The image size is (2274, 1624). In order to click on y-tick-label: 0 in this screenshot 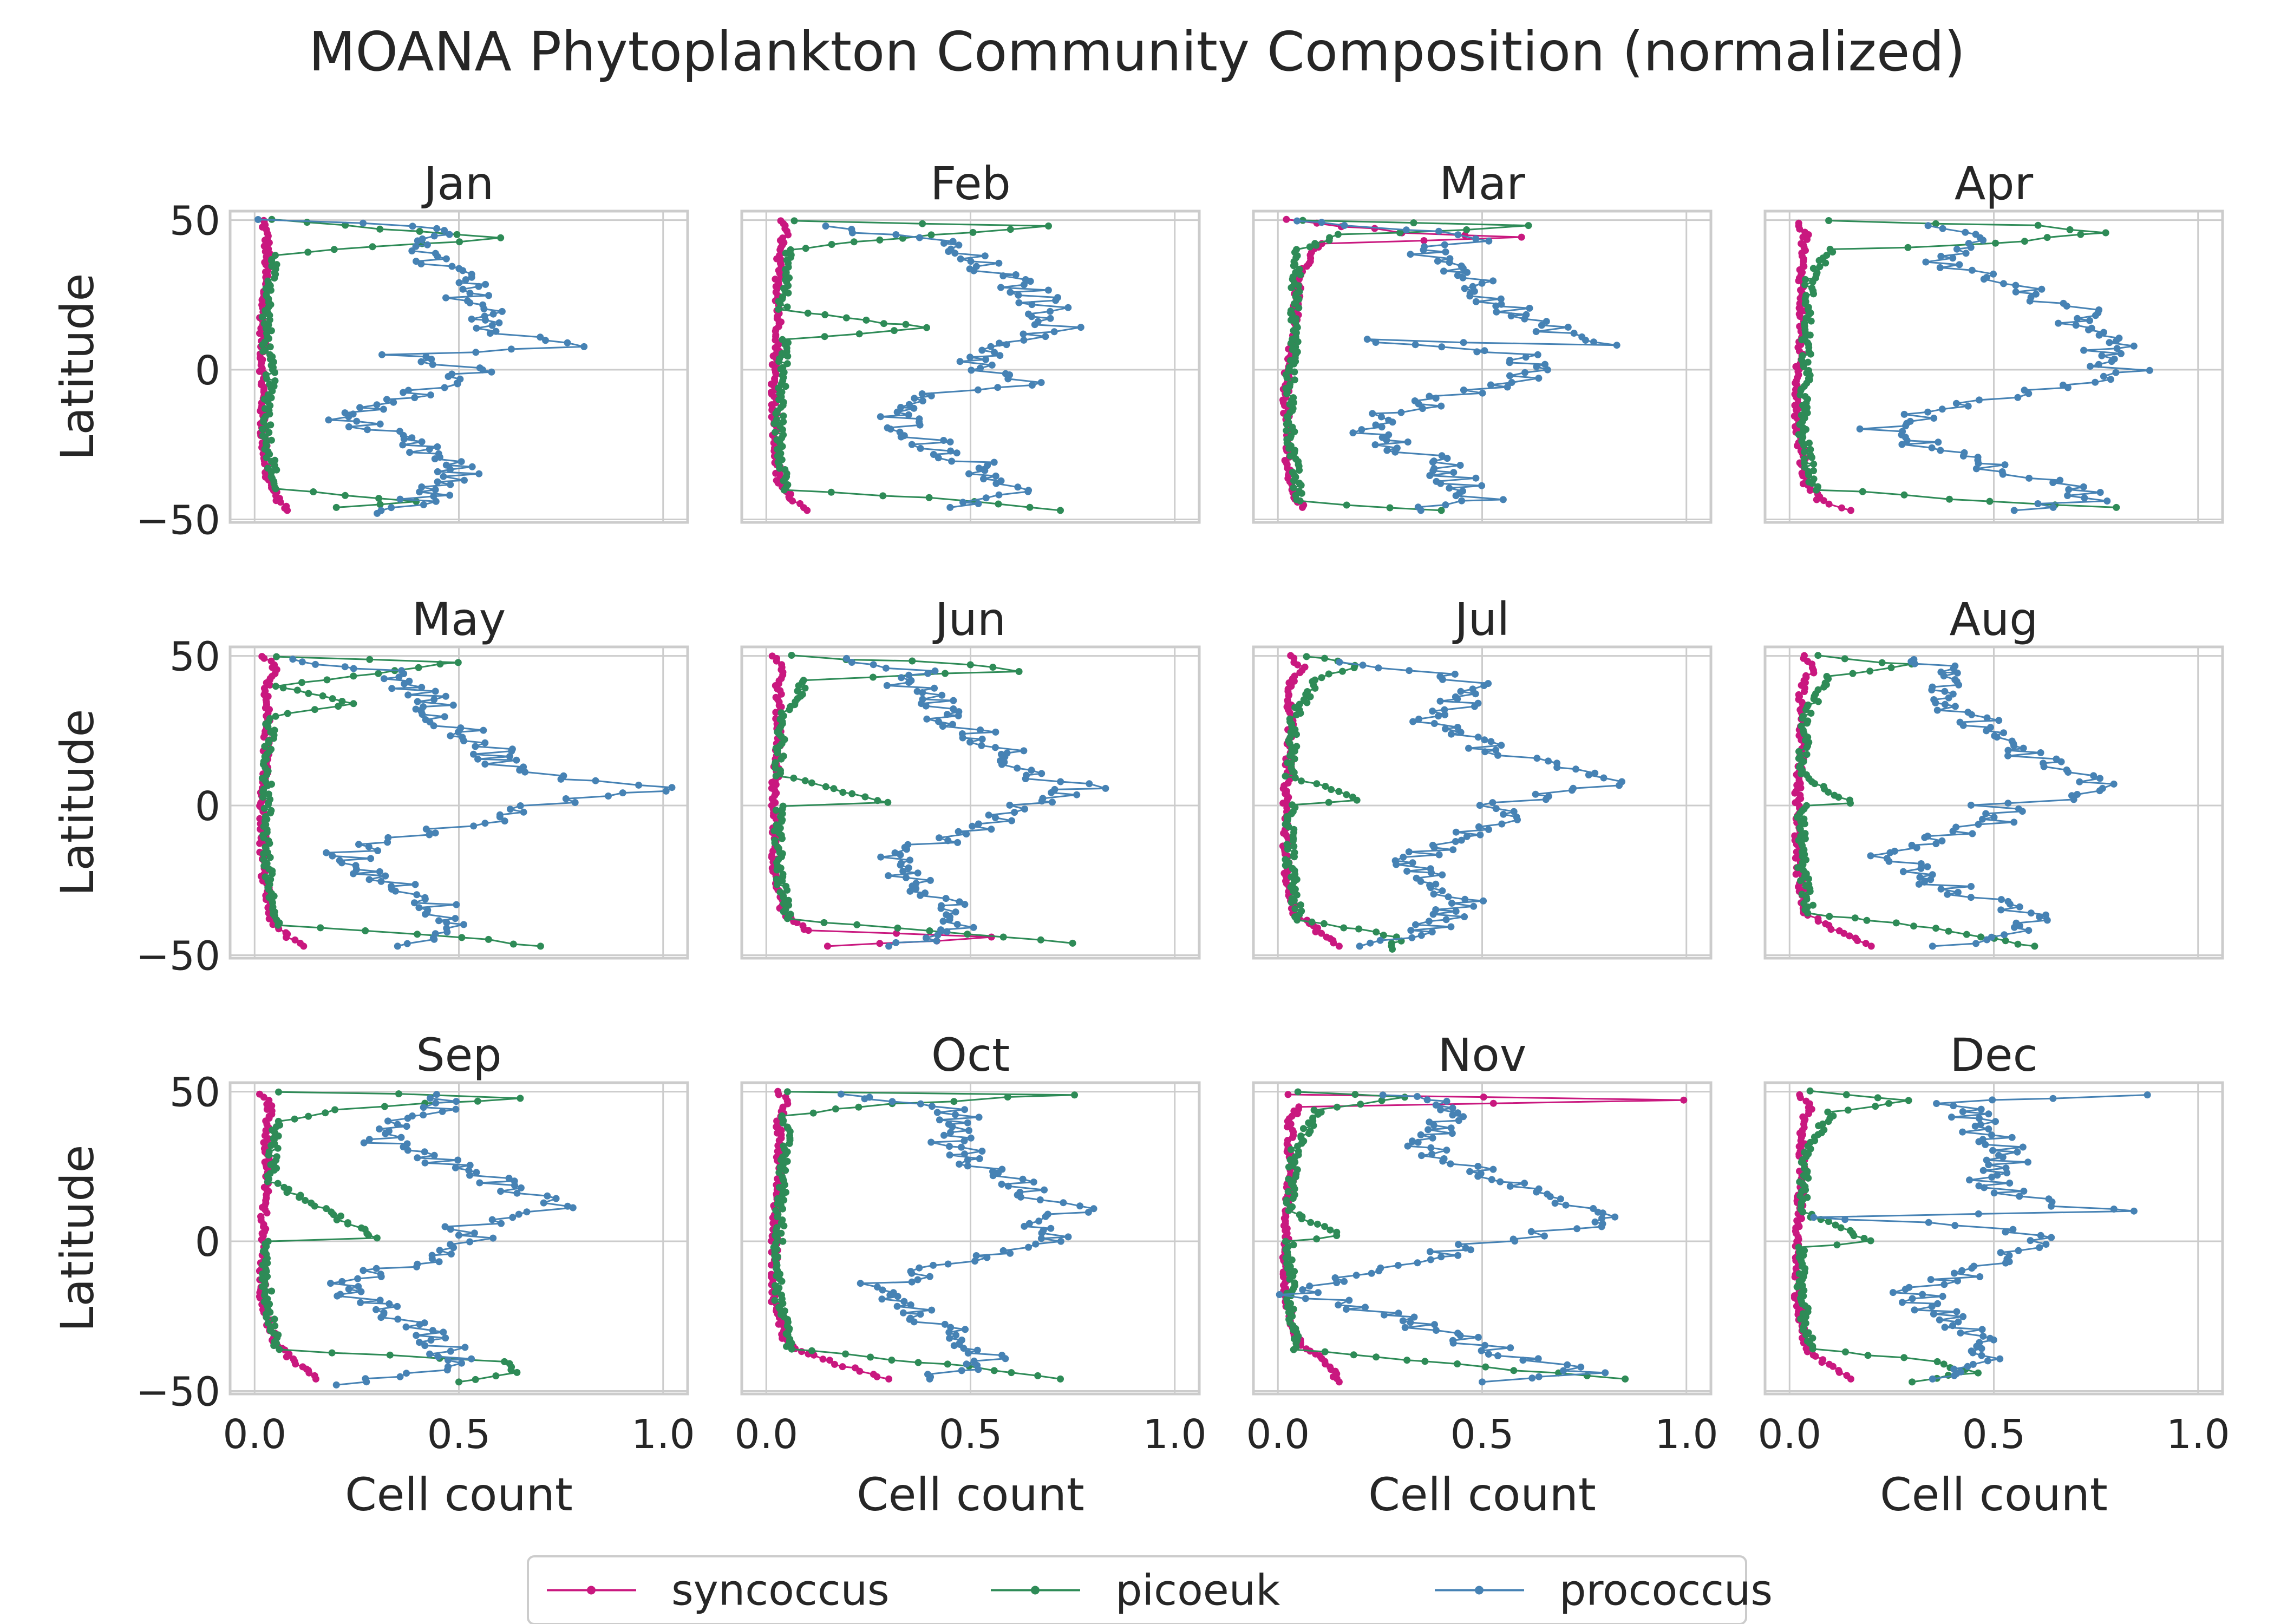, I will do `click(208, 1242)`.